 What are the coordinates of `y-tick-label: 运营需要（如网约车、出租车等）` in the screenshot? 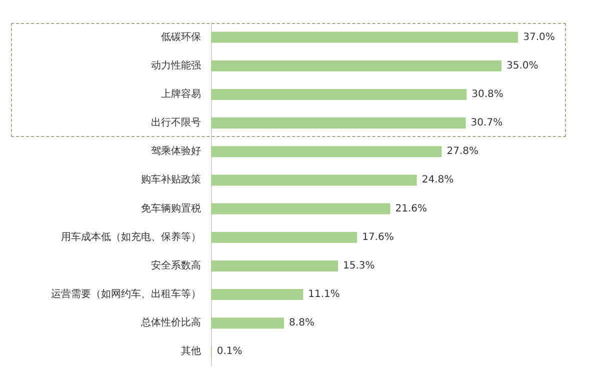 It's located at (126, 294).